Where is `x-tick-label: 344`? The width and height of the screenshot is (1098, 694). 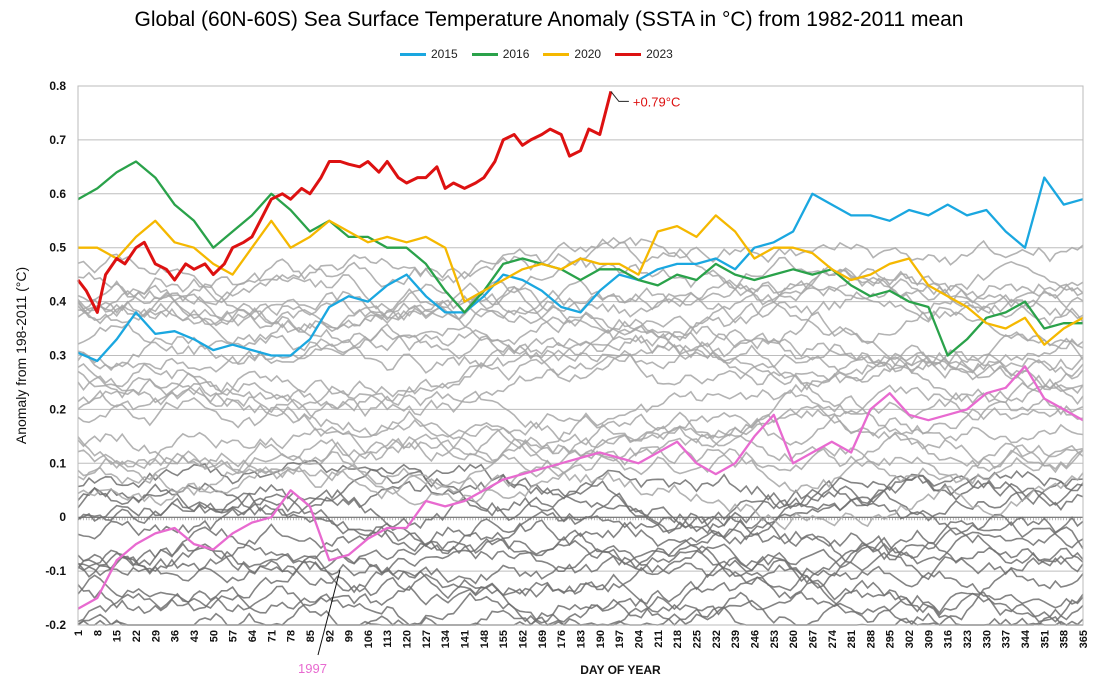 x-tick-label: 344 is located at coordinates (1026, 638).